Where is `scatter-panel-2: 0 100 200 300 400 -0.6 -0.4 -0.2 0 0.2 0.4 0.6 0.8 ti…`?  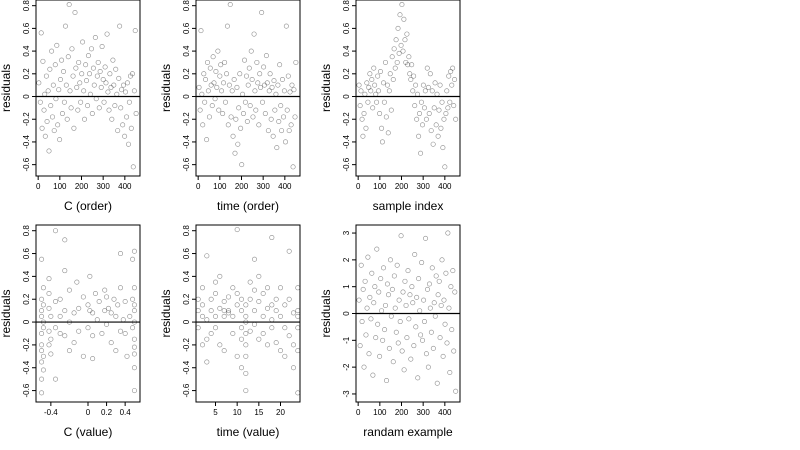 scatter-panel-2: 0 100 200 300 400 -0.6 -0.4 -0.2 0 0.2 0.4 0.6 0.8 ti… is located at coordinates (230, 106).